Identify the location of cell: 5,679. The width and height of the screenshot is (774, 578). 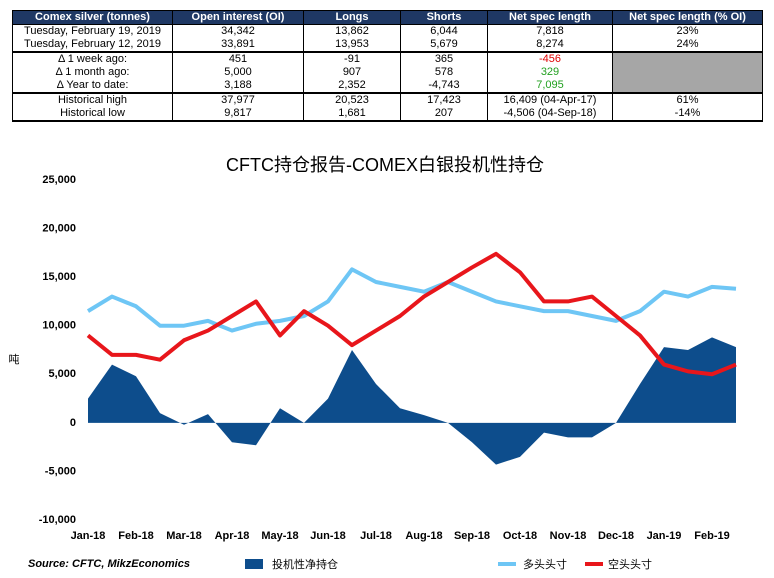
(444, 45).